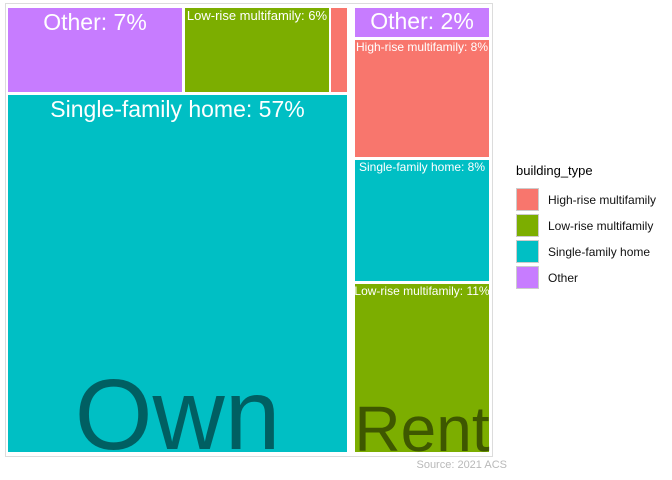 The width and height of the screenshot is (672, 480). I want to click on legend-swatch-single-family, so click(527, 251).